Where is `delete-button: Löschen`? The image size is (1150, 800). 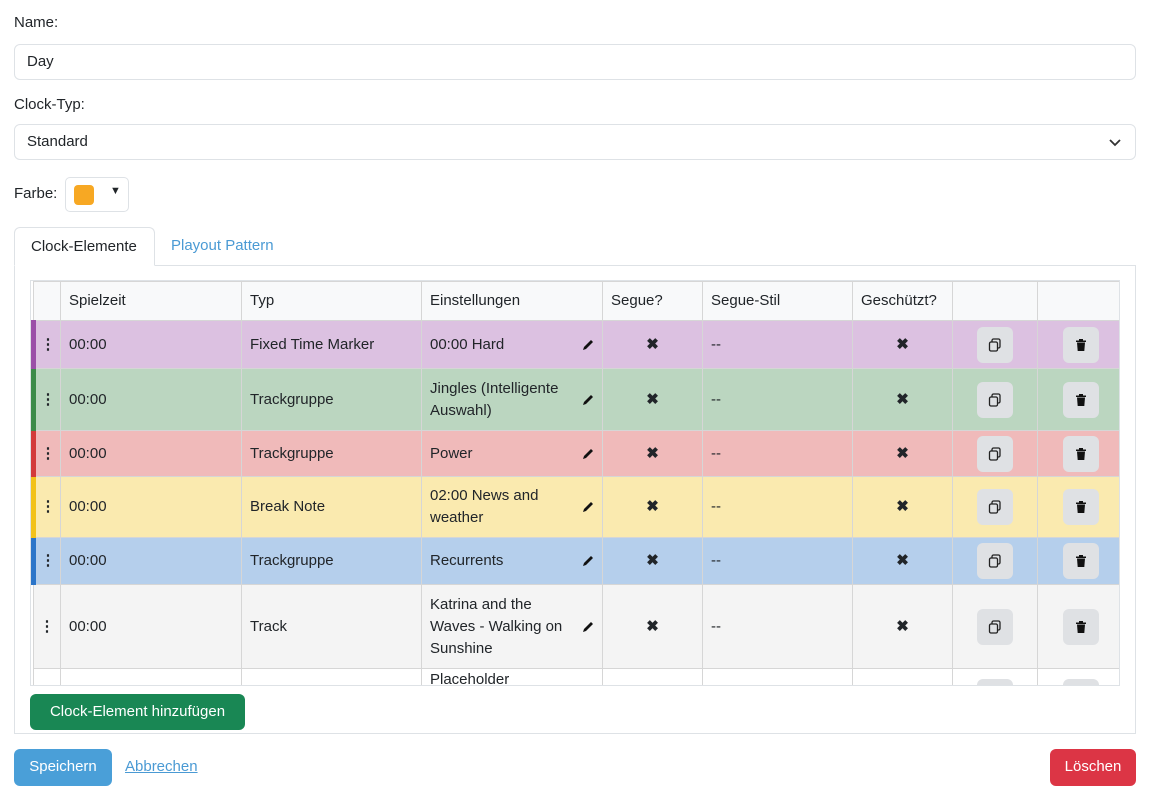
delete-button: Löschen is located at coordinates (1093, 767).